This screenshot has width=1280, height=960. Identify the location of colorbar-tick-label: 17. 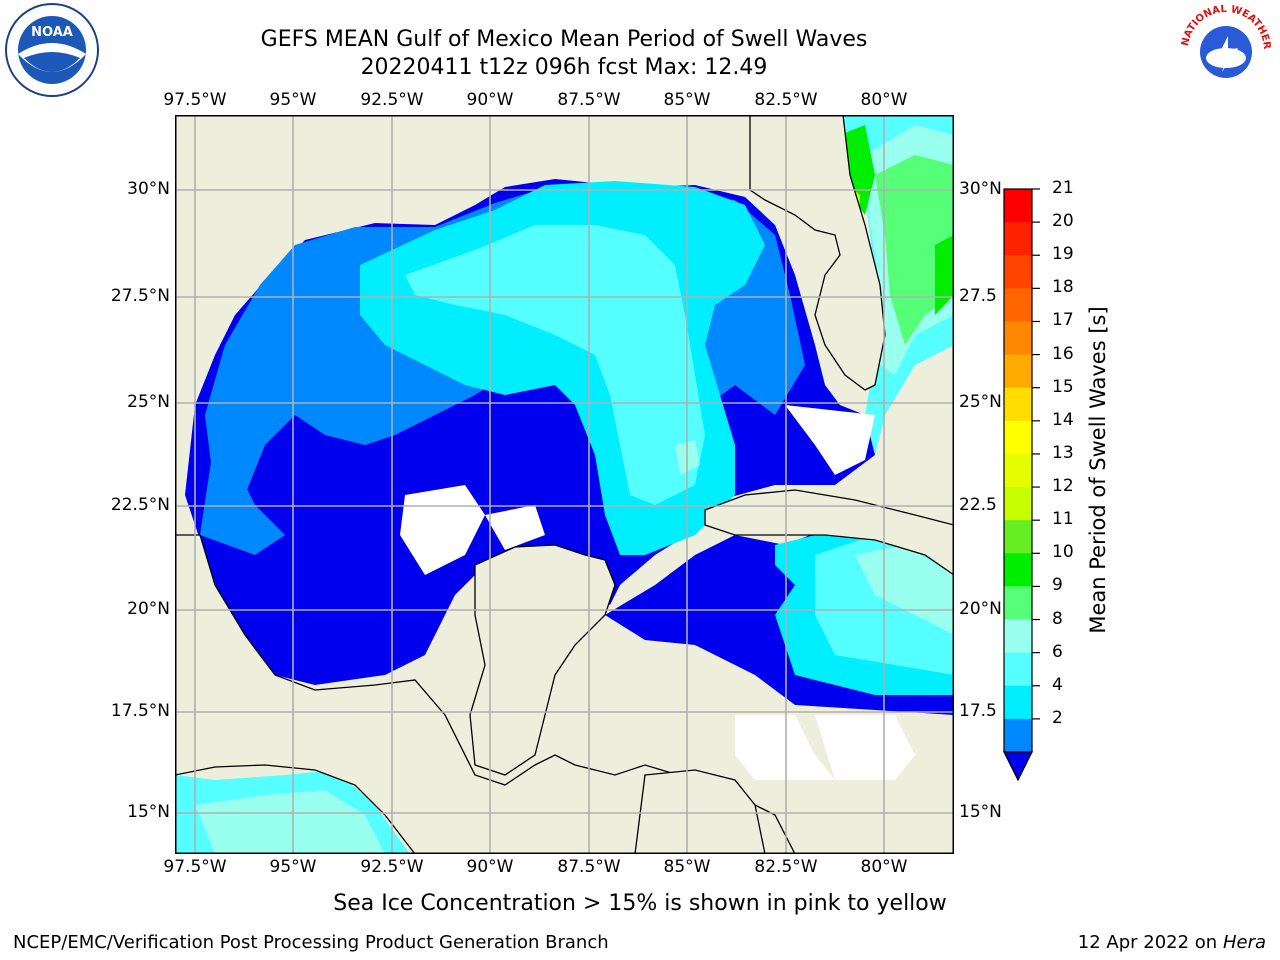
(1063, 320).